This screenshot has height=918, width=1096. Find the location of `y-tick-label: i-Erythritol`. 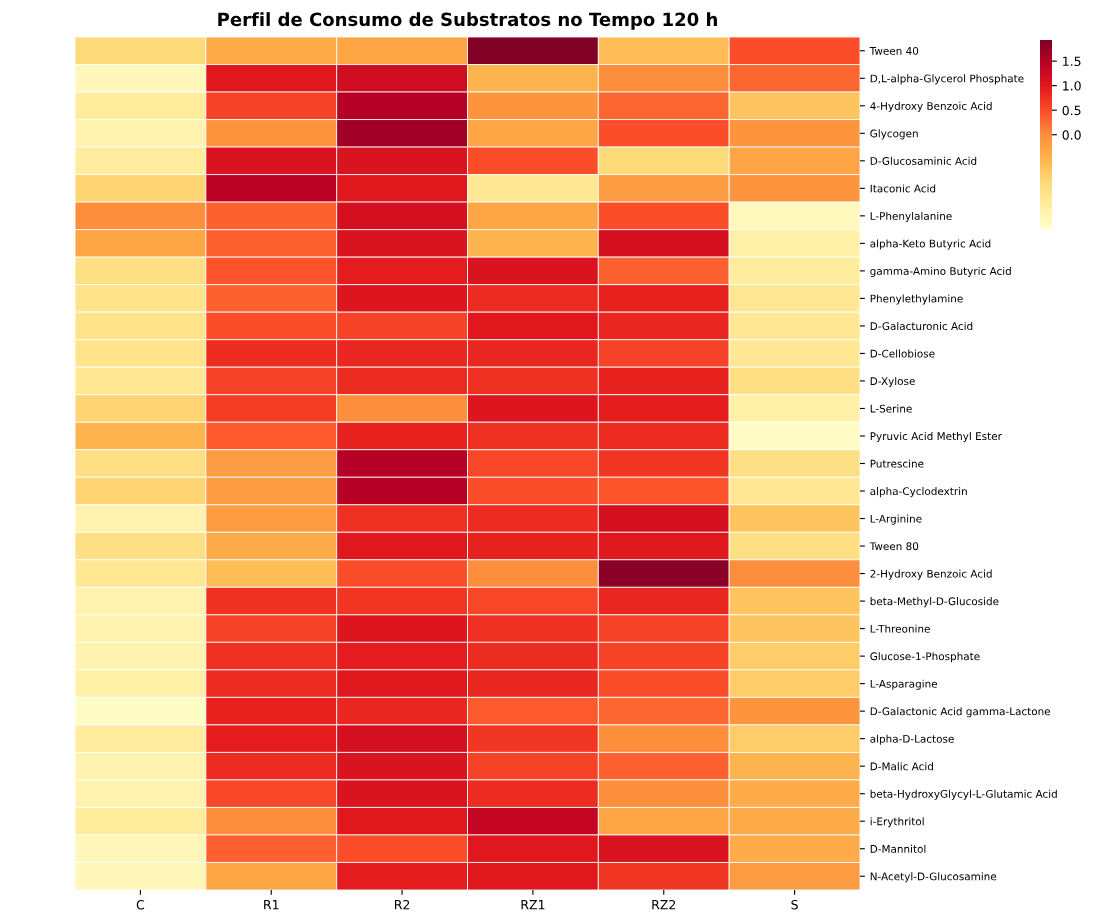

y-tick-label: i-Erythritol is located at coordinates (897, 822).